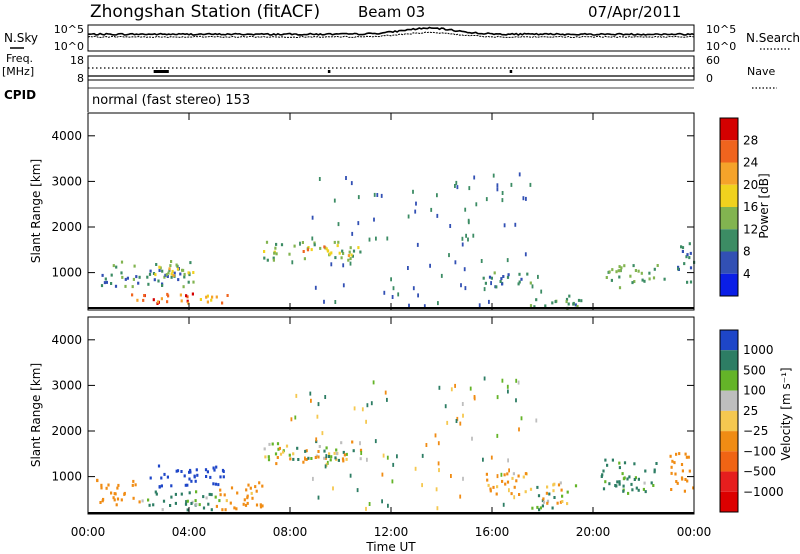  What do you see at coordinates (171, 100) in the screenshot?
I see `cpid-text: normal (fast stereo) 153` at bounding box center [171, 100].